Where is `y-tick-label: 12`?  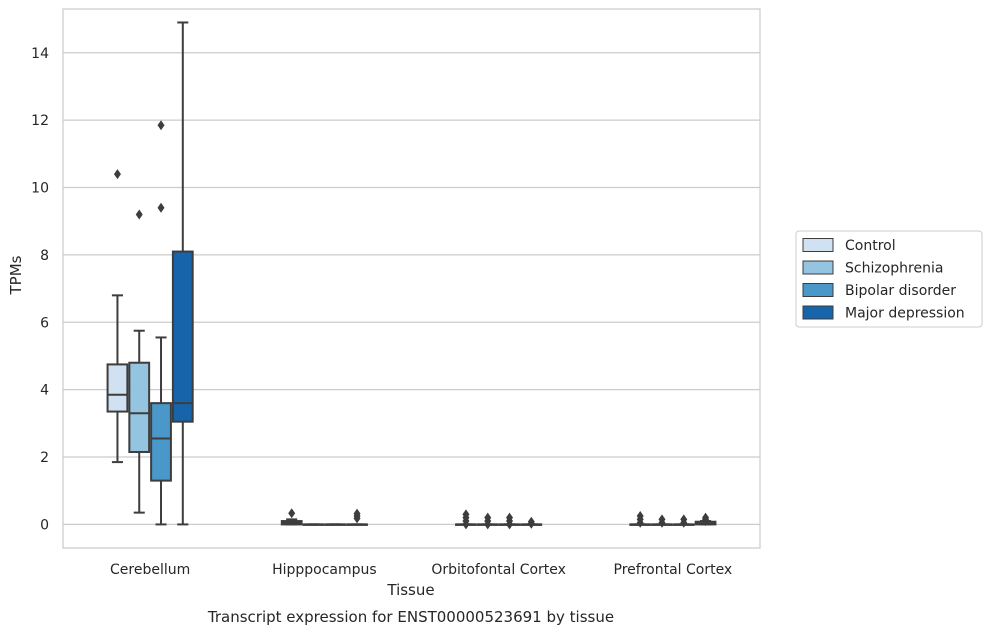 y-tick-label: 12 is located at coordinates (40, 121).